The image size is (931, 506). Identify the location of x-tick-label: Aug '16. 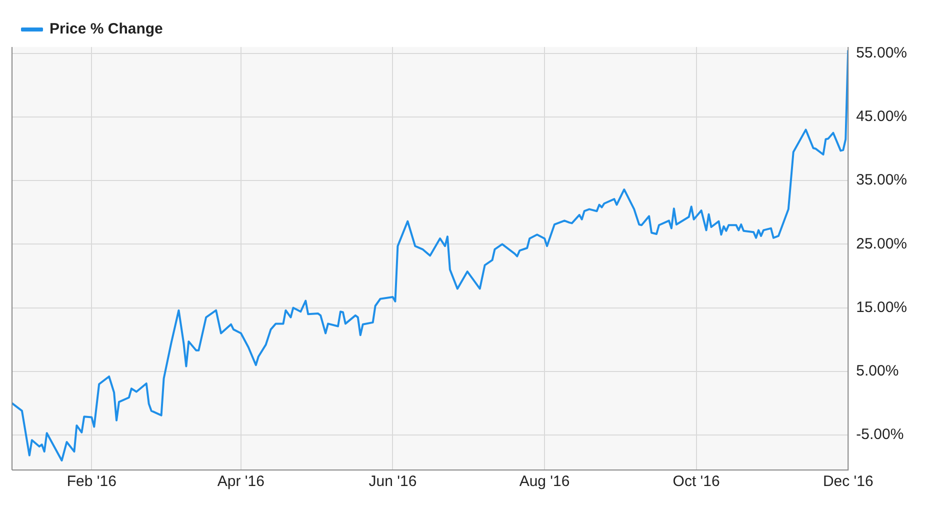
(544, 481).